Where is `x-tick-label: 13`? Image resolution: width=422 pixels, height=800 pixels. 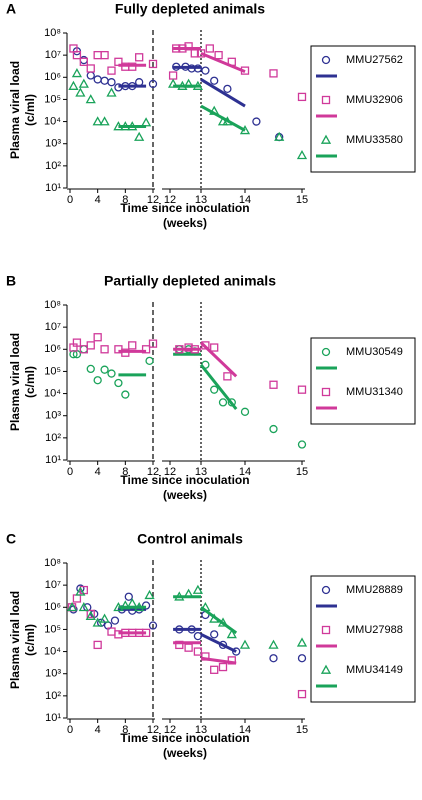
x-tick-label: 13 is located at coordinates (201, 472).